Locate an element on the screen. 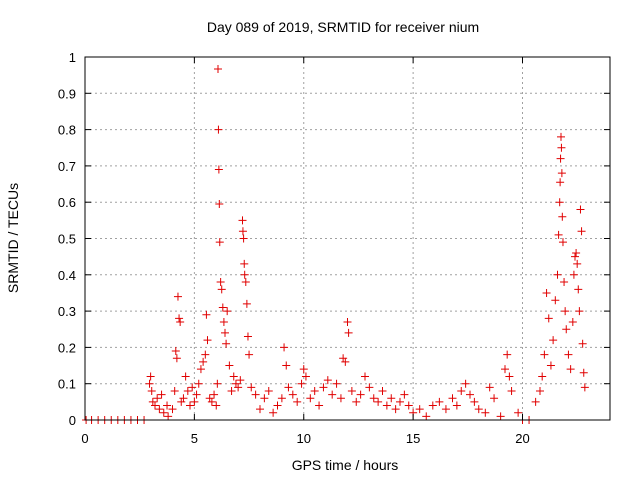  y-tick-label: 0.6 is located at coordinates (67, 202).